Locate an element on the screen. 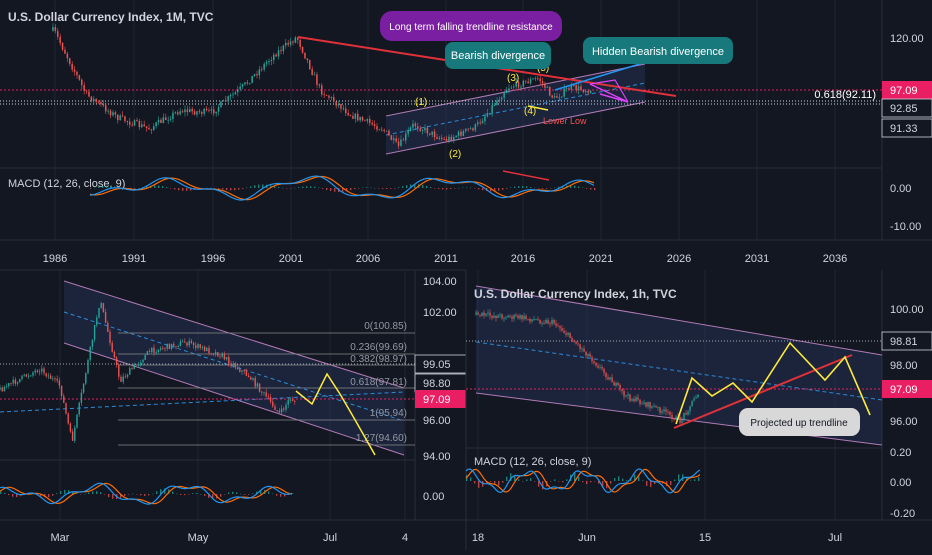 The height and width of the screenshot is (555, 932). hourly-channel-bottom is located at coordinates (679, 419).